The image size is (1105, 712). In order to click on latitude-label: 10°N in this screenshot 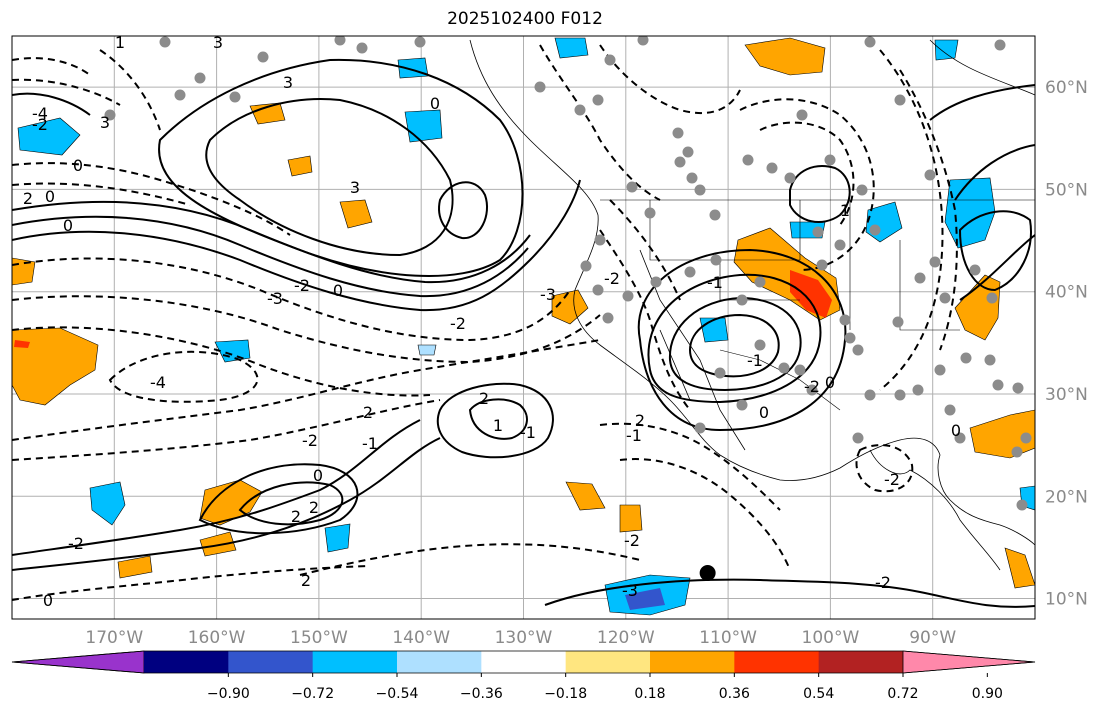, I will do `click(1066, 600)`.